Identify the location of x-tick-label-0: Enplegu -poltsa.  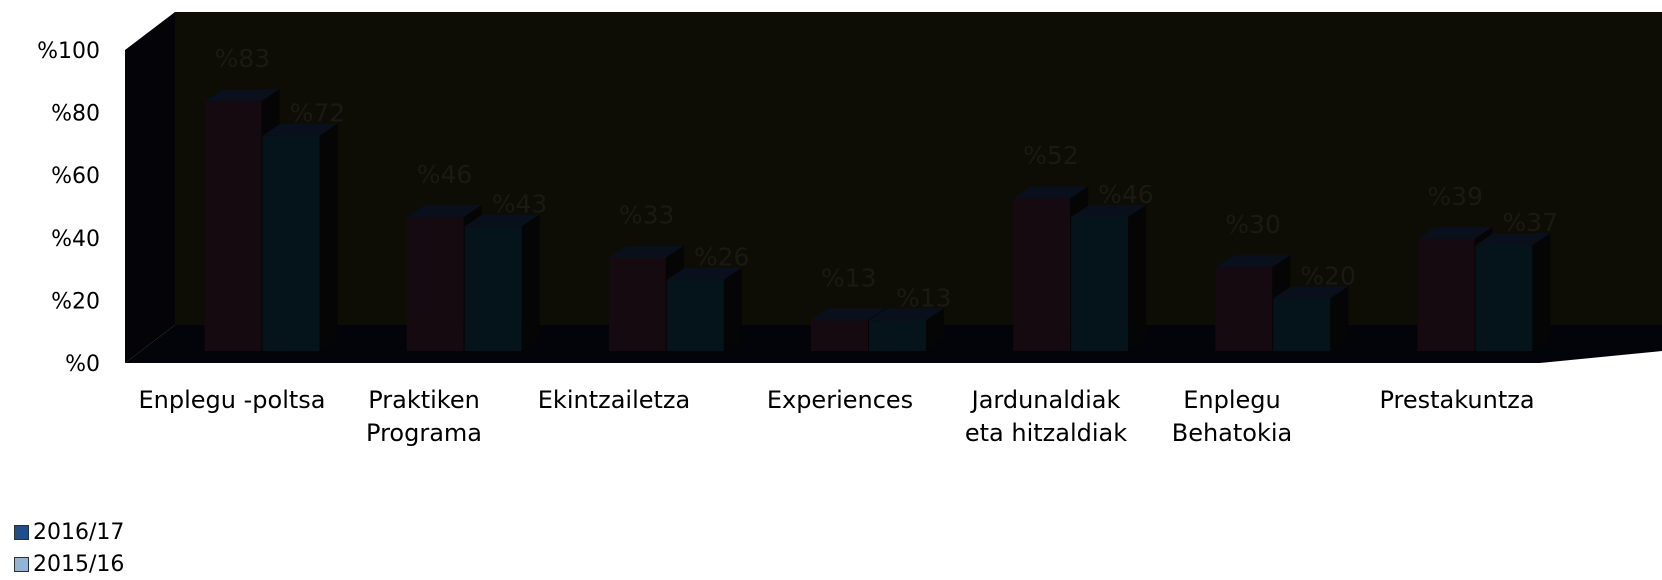
(232, 400).